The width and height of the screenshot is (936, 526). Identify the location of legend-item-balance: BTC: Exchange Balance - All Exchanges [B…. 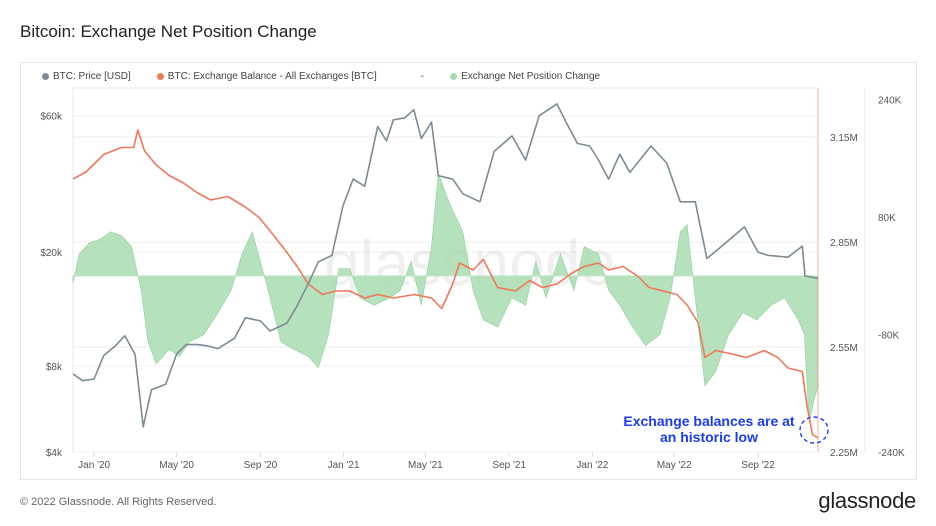
(266, 76).